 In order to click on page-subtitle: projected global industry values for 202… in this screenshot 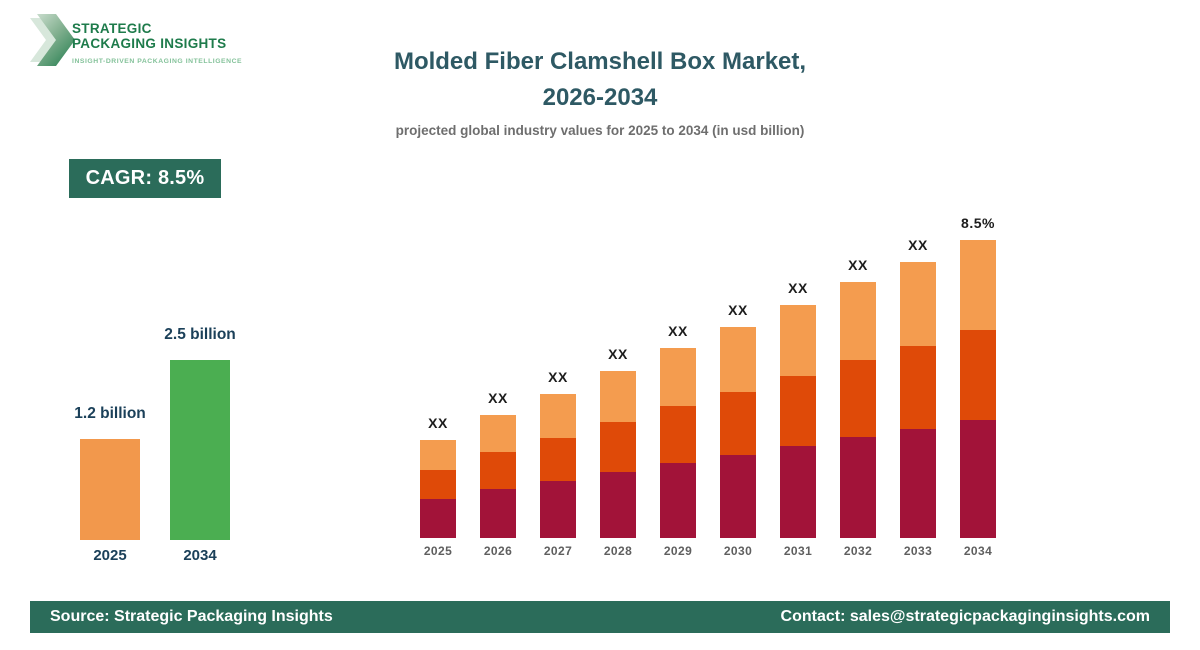, I will do `click(600, 130)`.